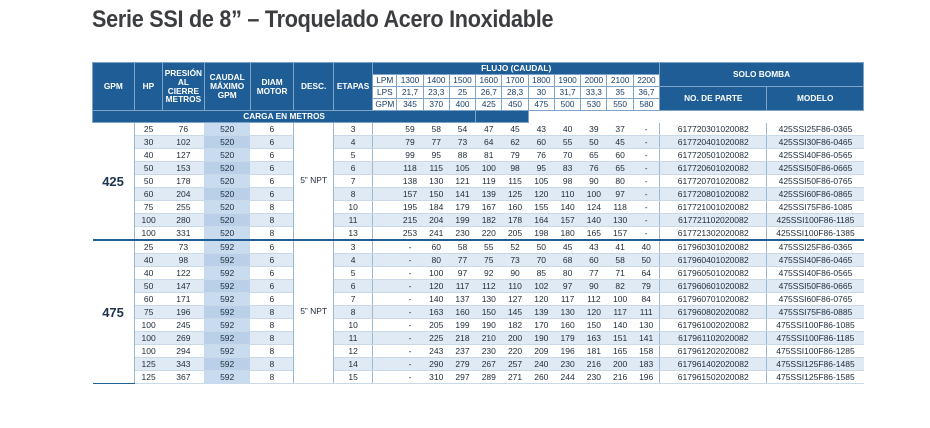  I want to click on flow-value: 31,7, so click(567, 92).